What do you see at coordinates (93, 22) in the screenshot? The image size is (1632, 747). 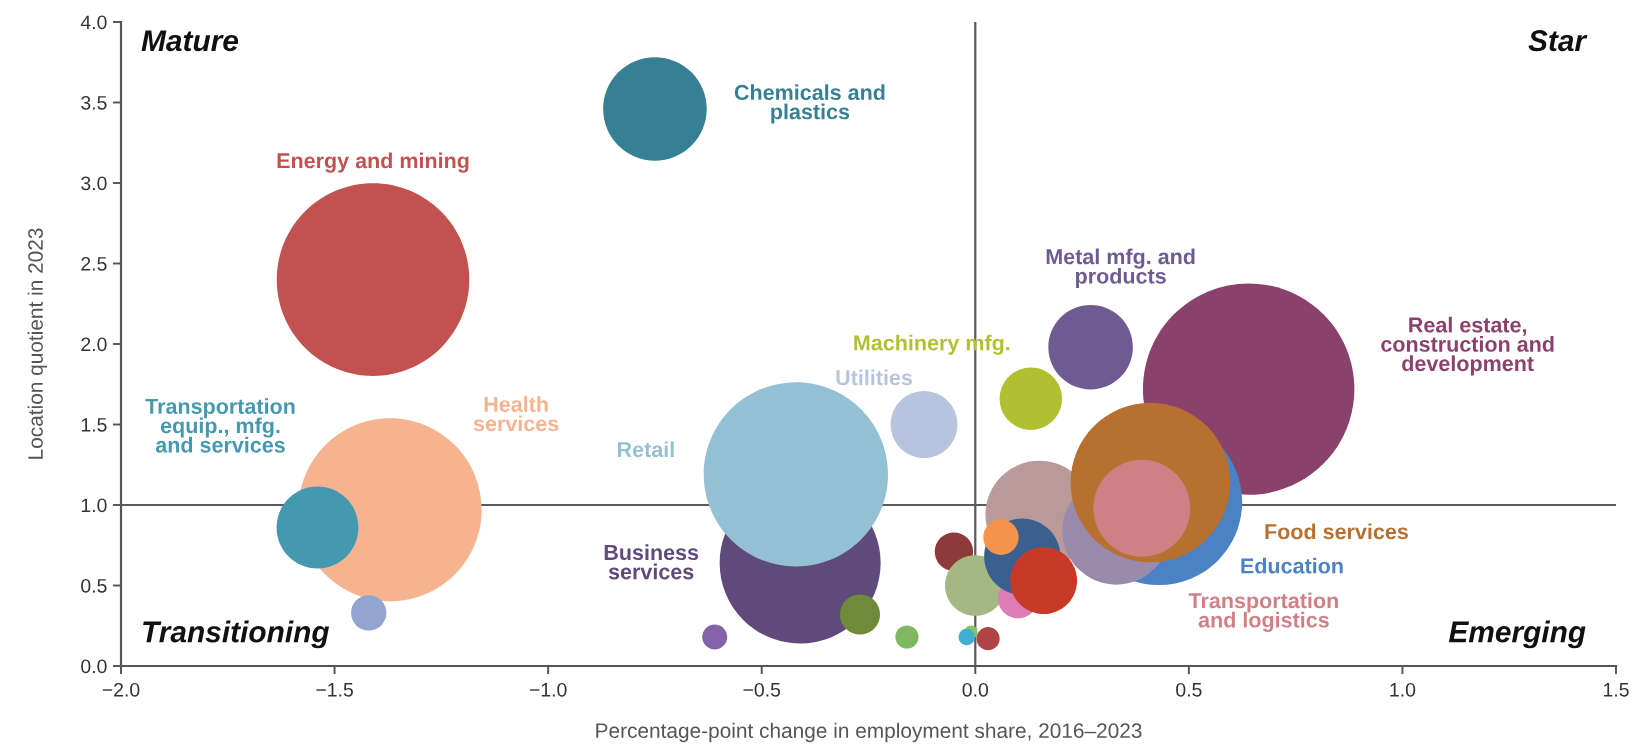 I see `y-tick-label: 4.0` at bounding box center [93, 22].